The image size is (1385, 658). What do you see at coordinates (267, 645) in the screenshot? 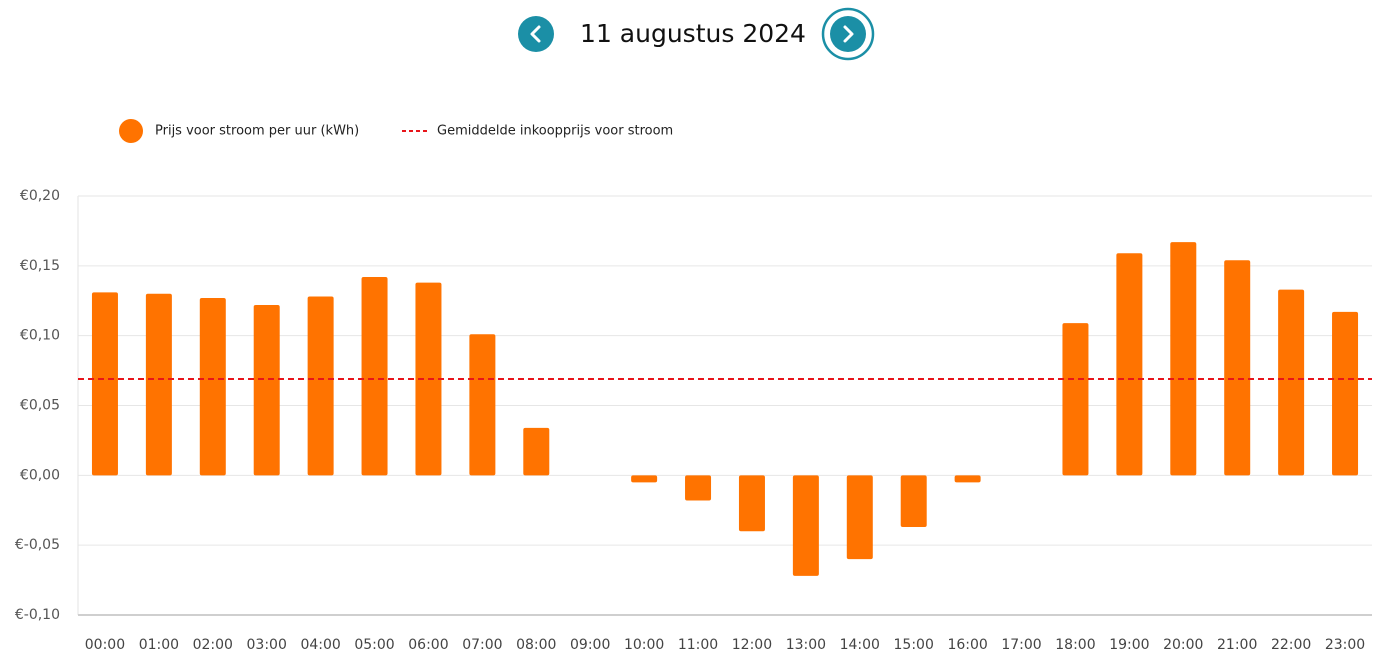
I see `x-tick-label: 03:00` at bounding box center [267, 645].